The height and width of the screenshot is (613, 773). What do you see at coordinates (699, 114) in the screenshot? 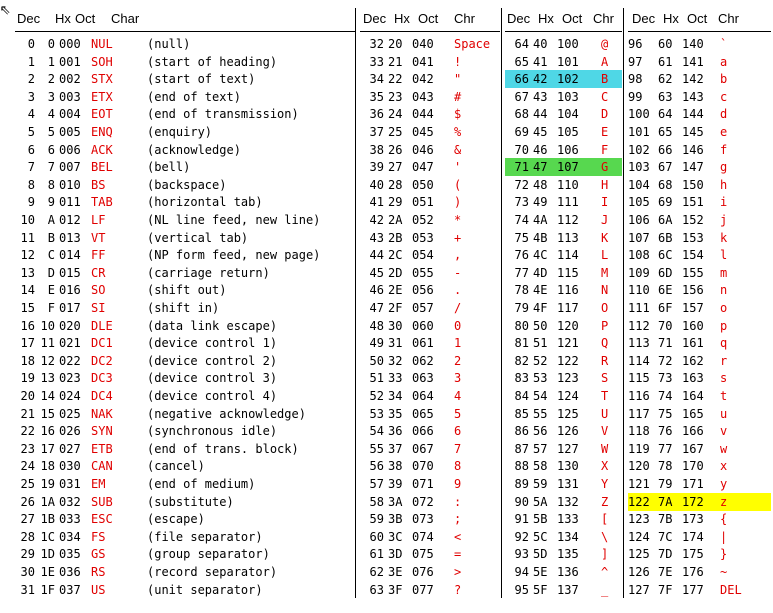
I see `table-row: 100 64 144 d` at bounding box center [699, 114].